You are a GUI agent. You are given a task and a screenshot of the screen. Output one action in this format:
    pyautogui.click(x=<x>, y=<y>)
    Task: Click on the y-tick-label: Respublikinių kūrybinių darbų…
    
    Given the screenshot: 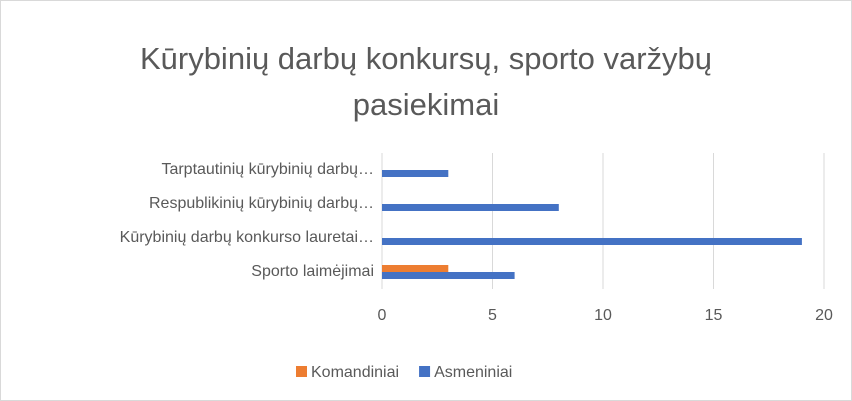 What is the action you would take?
    pyautogui.click(x=261, y=203)
    